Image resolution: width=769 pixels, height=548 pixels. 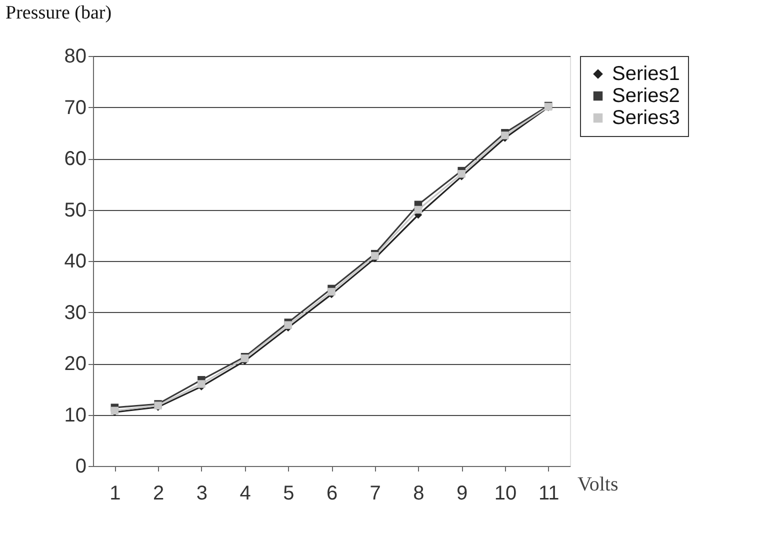 What do you see at coordinates (202, 493) in the screenshot?
I see `x-tick-label: 3` at bounding box center [202, 493].